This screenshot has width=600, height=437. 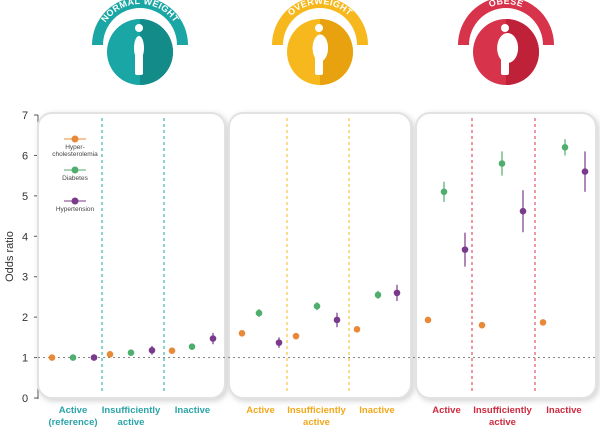 I want to click on y-axis-label: Odds ratio, so click(x=10, y=256).